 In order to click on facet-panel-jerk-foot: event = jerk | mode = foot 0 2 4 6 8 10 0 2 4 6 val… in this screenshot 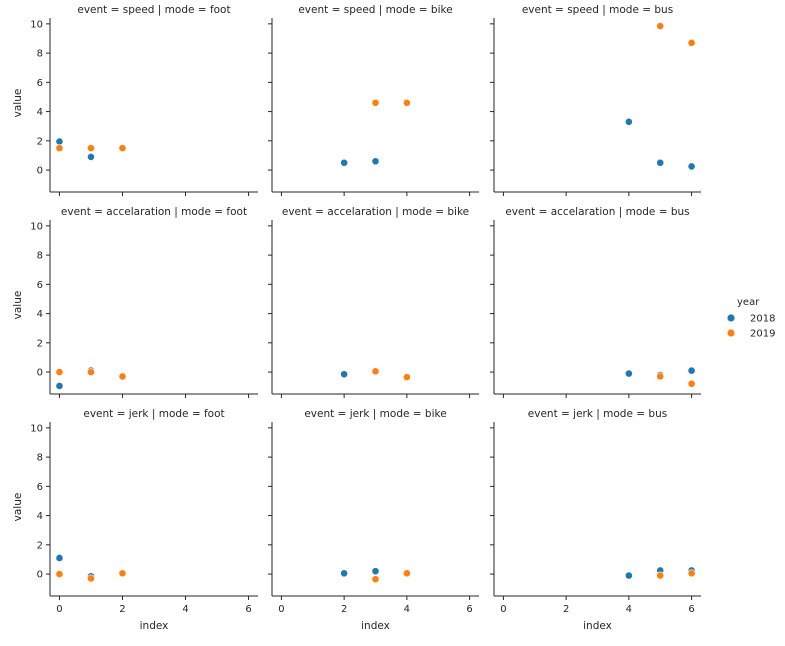, I will do `click(135, 520)`.